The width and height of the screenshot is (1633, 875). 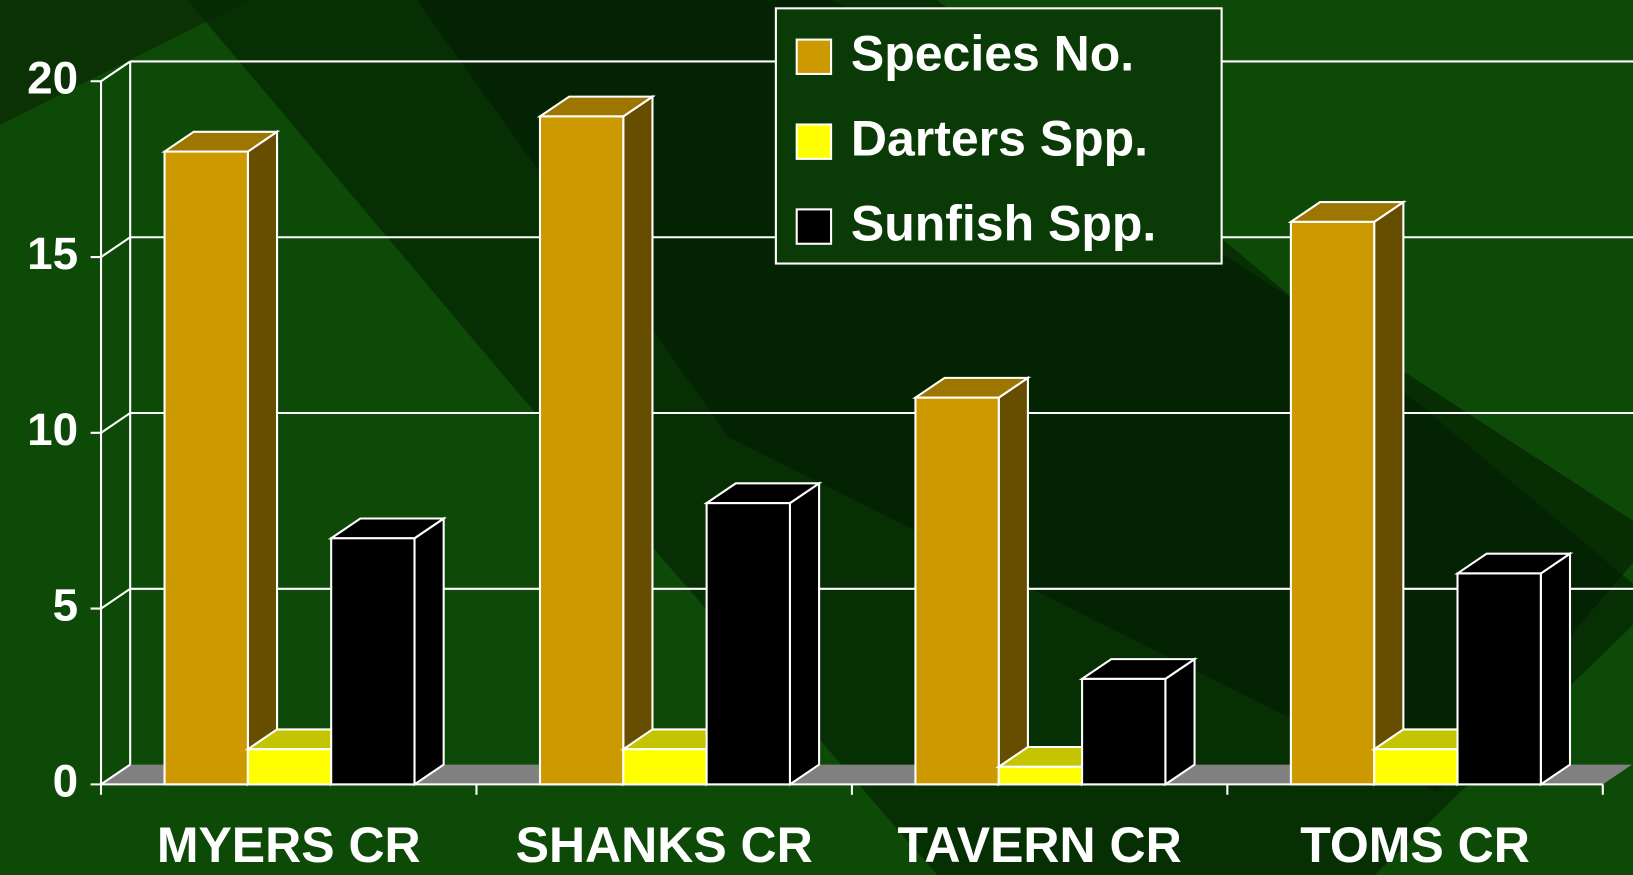 I want to click on y-tick-label: 20, so click(x=52, y=77).